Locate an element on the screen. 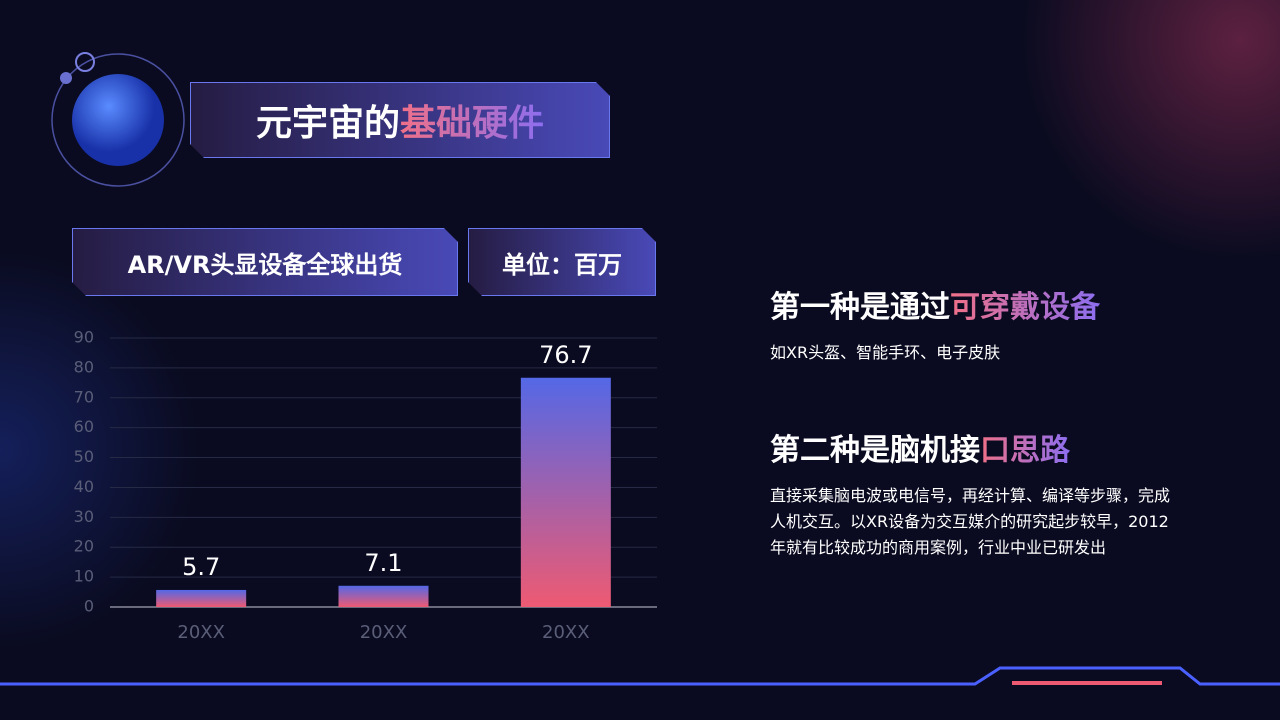 This screenshot has width=1280, height=720. planet is located at coordinates (118, 120).